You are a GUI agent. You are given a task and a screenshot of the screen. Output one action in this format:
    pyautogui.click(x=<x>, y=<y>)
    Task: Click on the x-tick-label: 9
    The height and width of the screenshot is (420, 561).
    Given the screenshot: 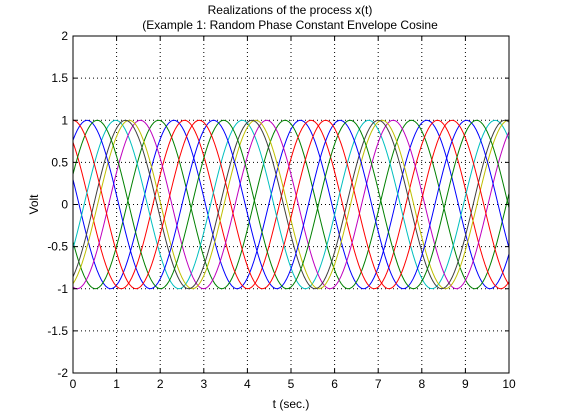 What is the action you would take?
    pyautogui.click(x=465, y=384)
    